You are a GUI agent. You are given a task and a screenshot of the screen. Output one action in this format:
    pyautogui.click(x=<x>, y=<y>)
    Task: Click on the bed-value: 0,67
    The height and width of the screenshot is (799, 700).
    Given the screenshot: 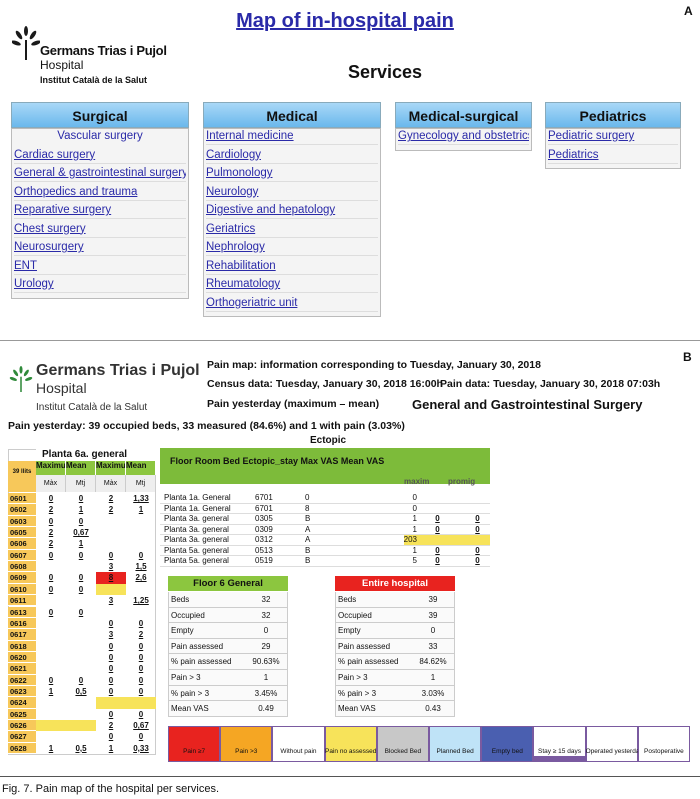 What is the action you would take?
    pyautogui.click(x=81, y=533)
    